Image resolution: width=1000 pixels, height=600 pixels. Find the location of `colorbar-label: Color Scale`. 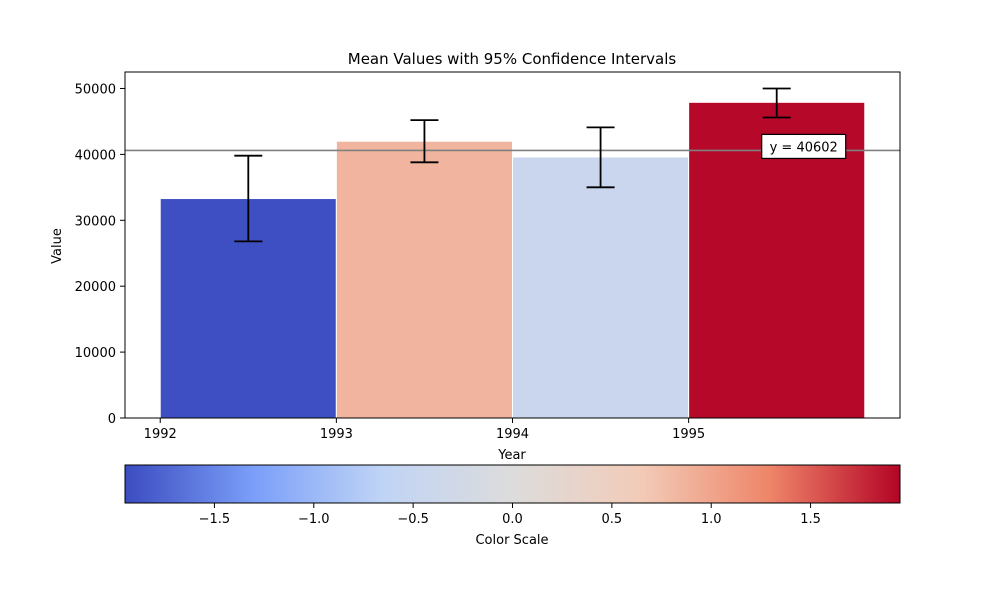

colorbar-label: Color Scale is located at coordinates (511, 540).